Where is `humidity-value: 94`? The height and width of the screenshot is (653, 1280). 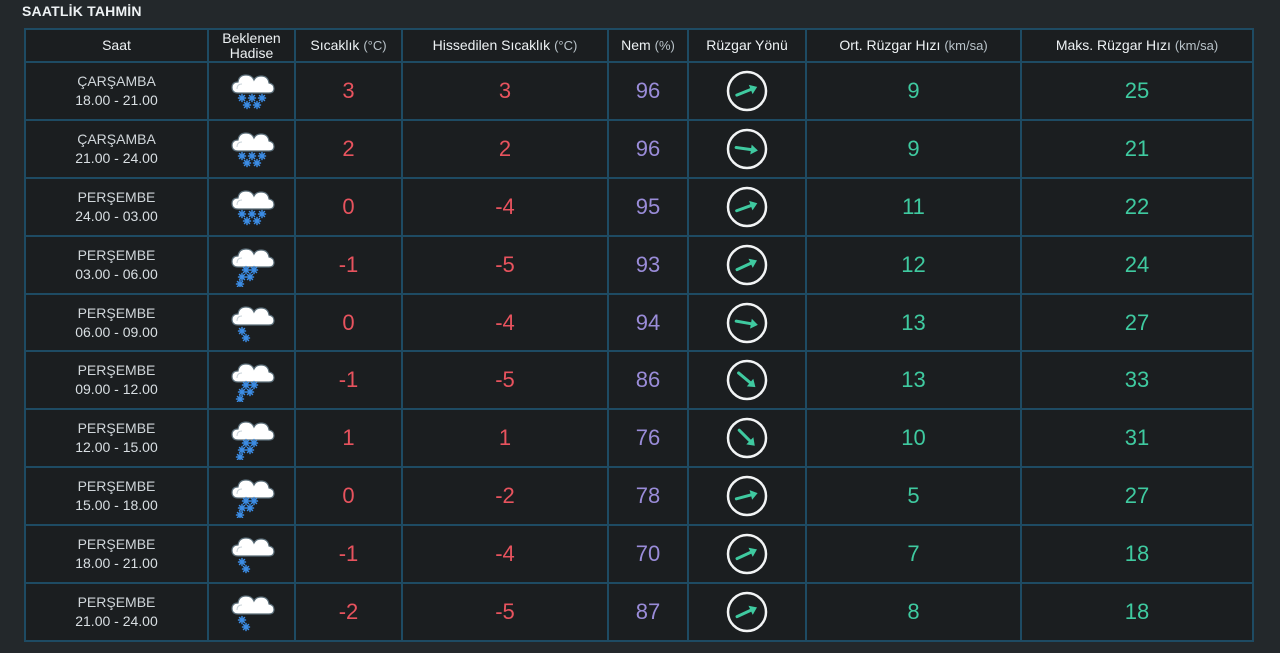 humidity-value: 94 is located at coordinates (648, 322).